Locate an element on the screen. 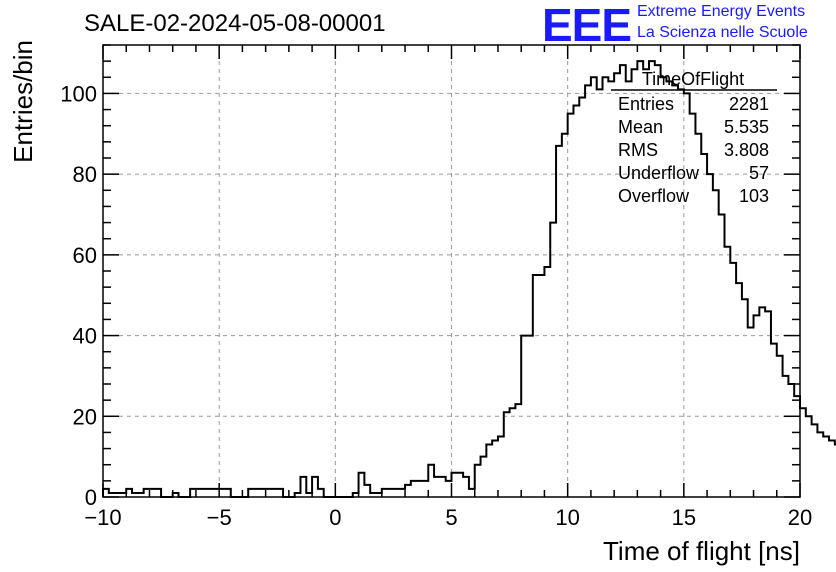 This screenshot has height=572, width=836. x-tick-label: 15 is located at coordinates (684, 517).